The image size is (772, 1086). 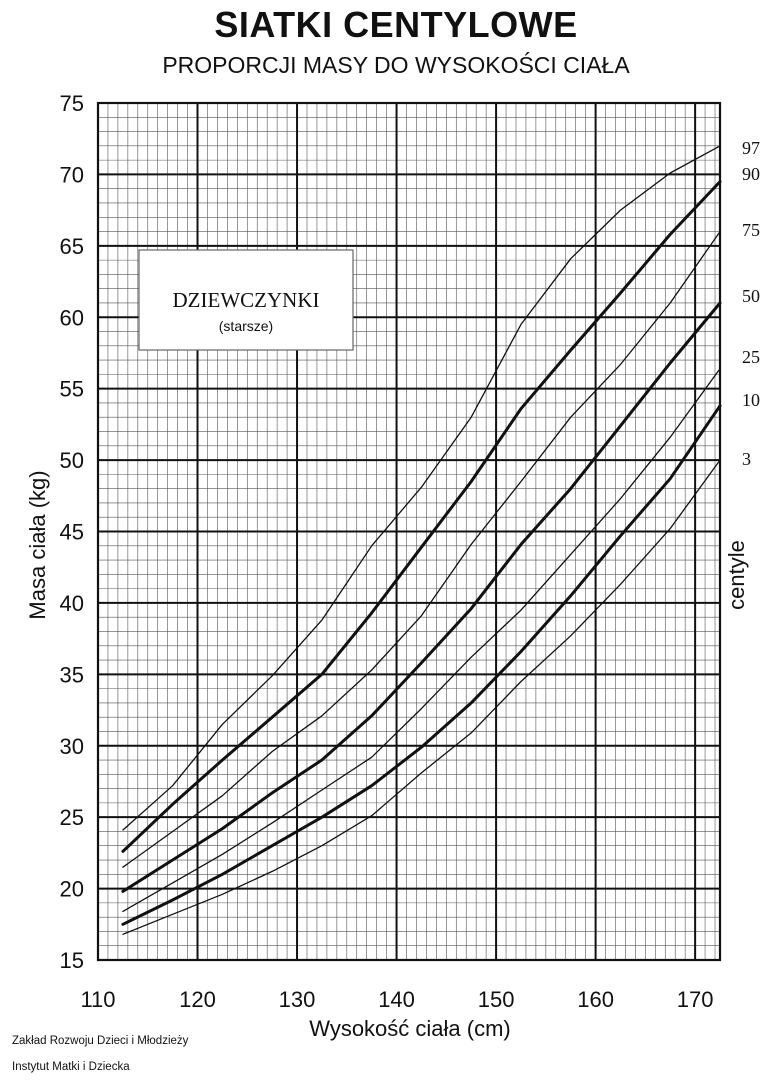 What do you see at coordinates (72, 746) in the screenshot?
I see `y-tick-label: 30` at bounding box center [72, 746].